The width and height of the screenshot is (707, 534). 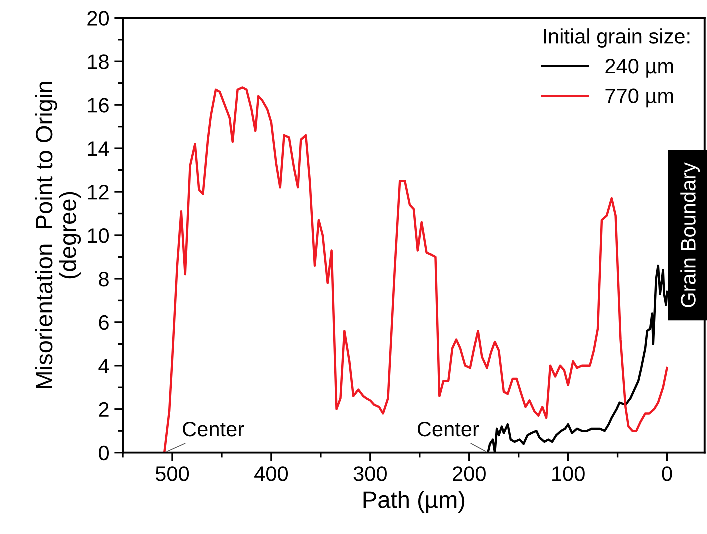 What do you see at coordinates (99, 236) in the screenshot?
I see `y-tick-label: 10` at bounding box center [99, 236].